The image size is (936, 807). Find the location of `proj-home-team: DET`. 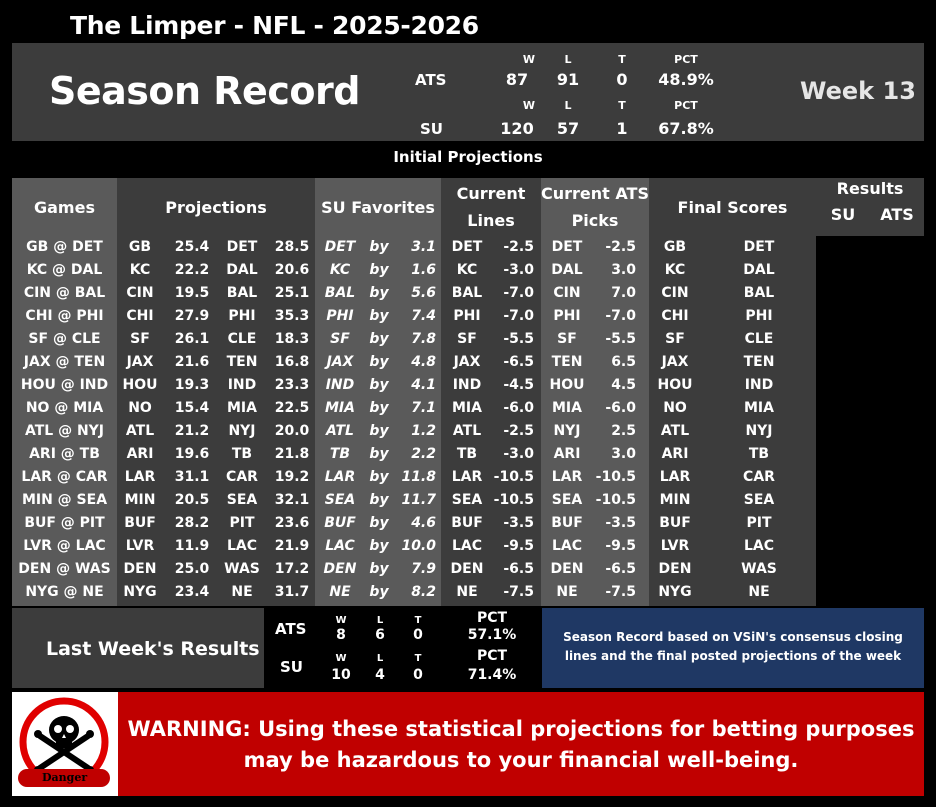

proj-home-team: DET is located at coordinates (242, 247).